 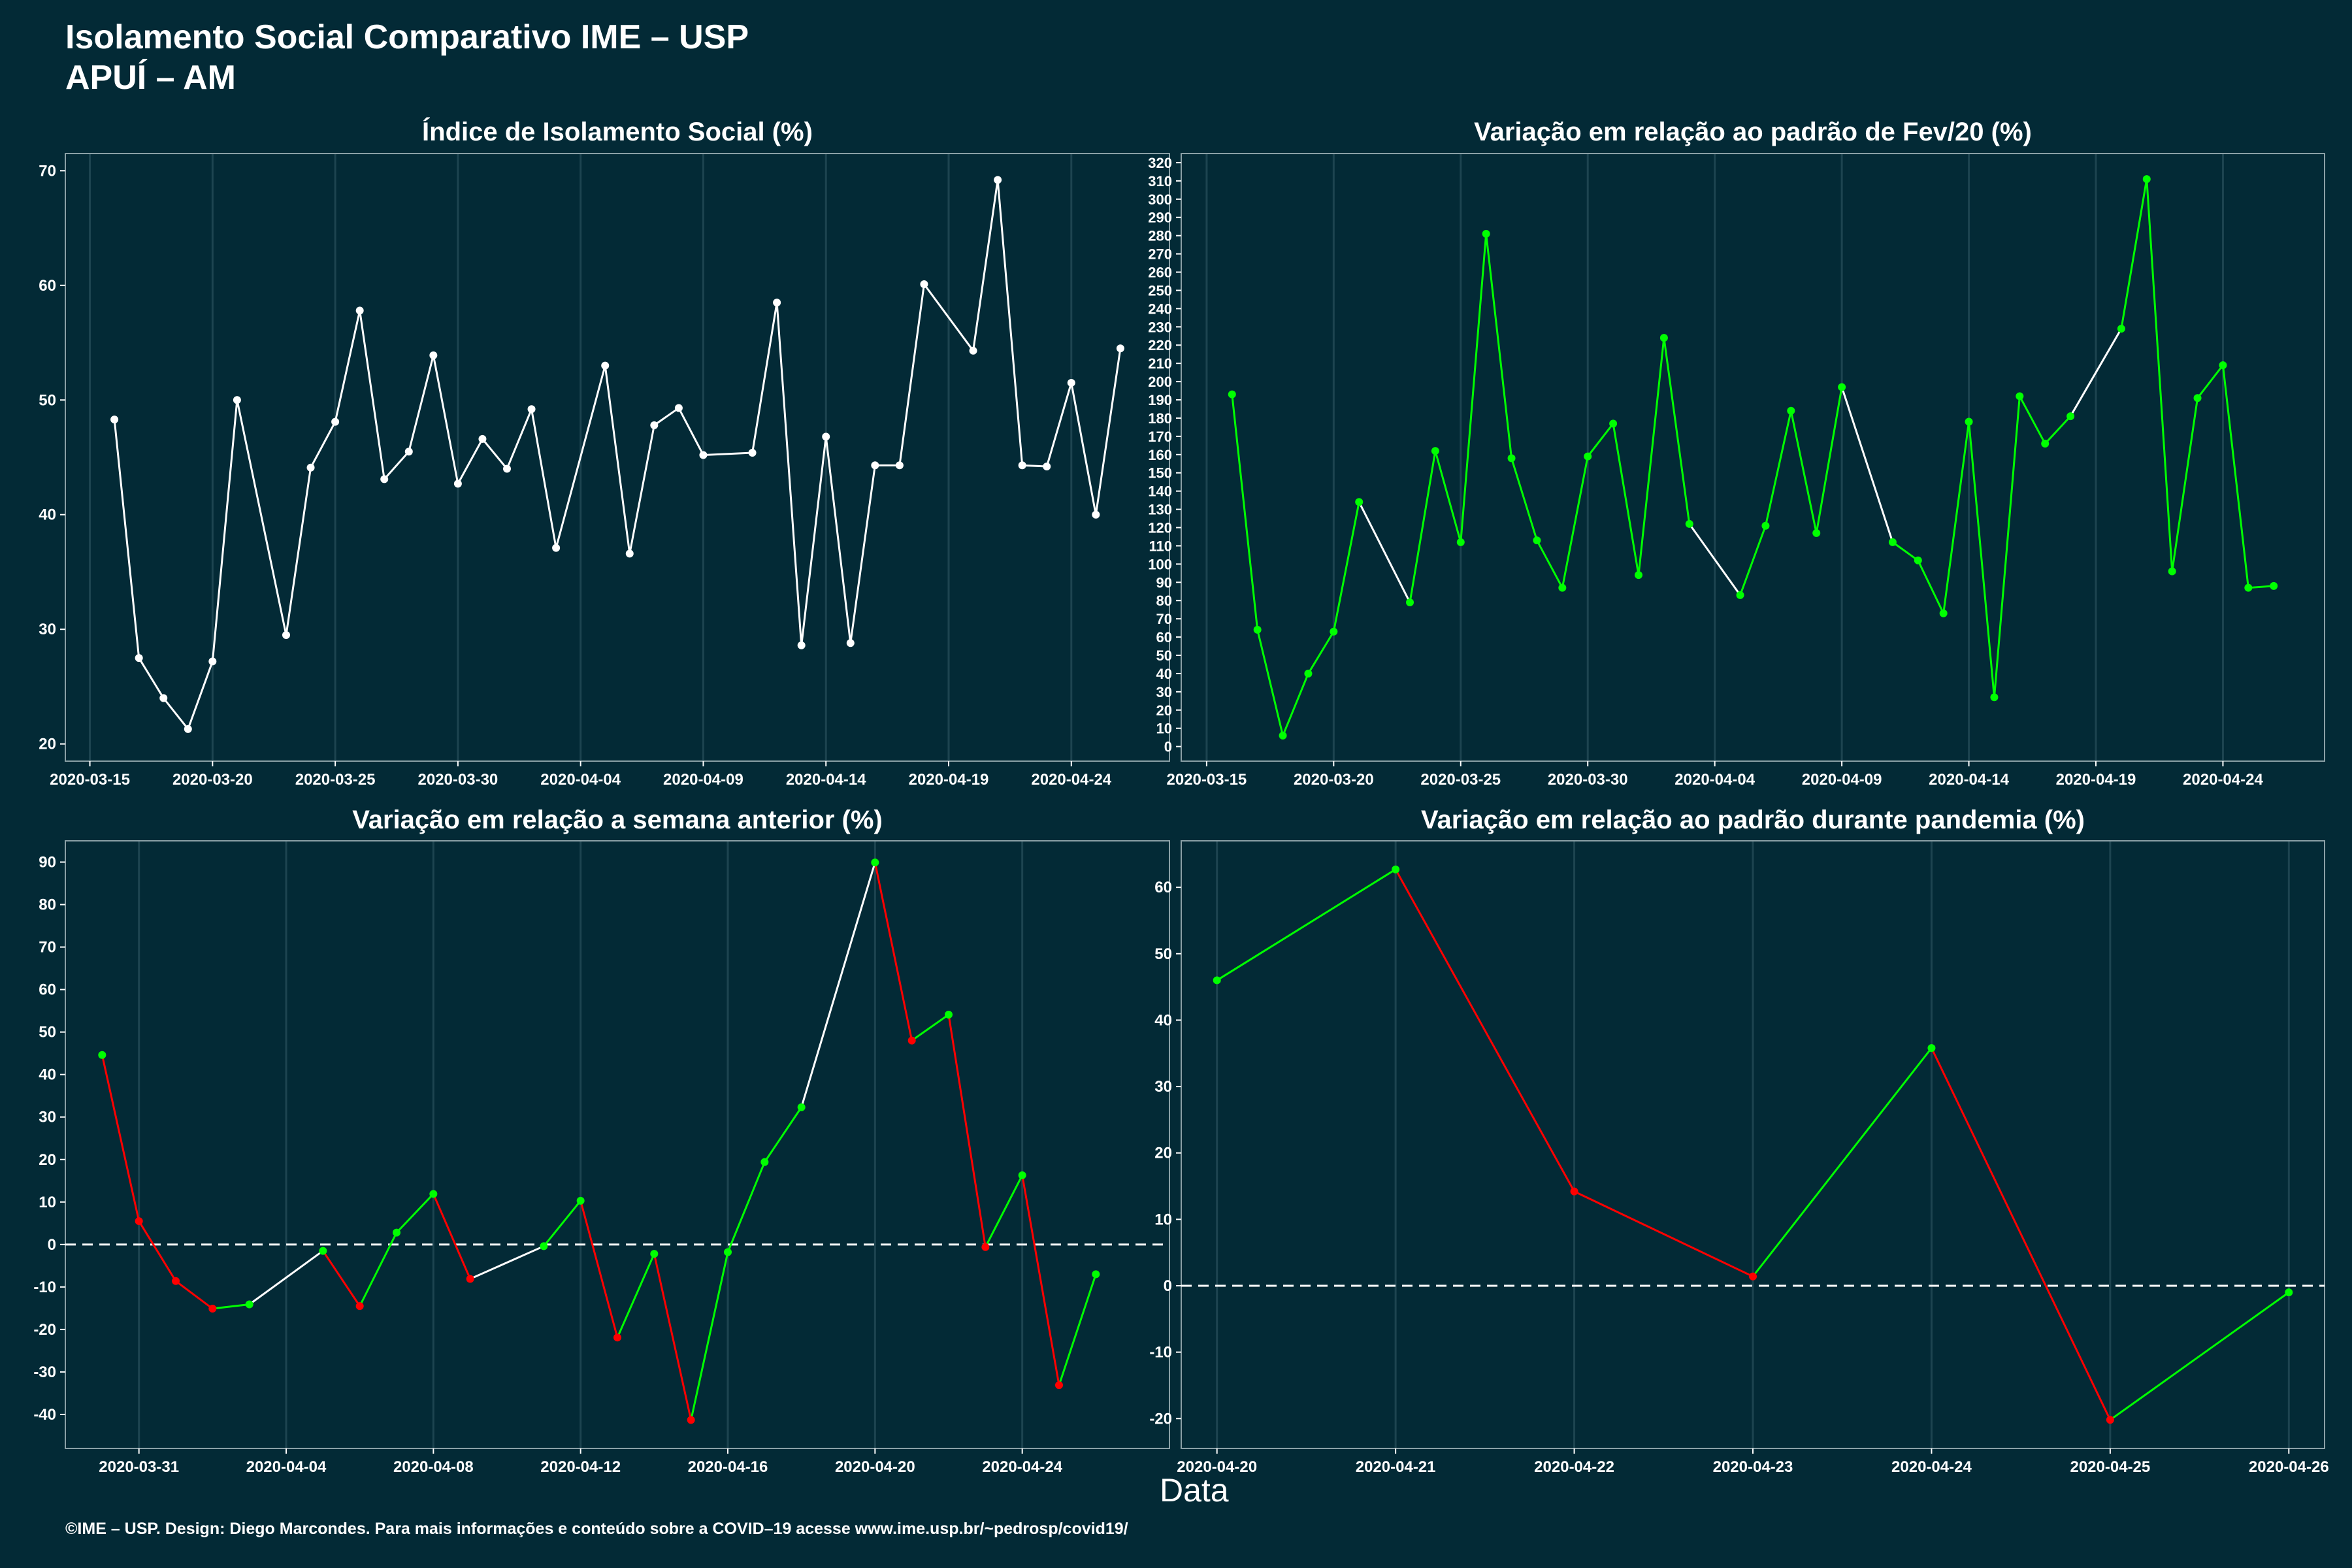 I want to click on x-tick-label: 2020-04-04, so click(x=1714, y=780).